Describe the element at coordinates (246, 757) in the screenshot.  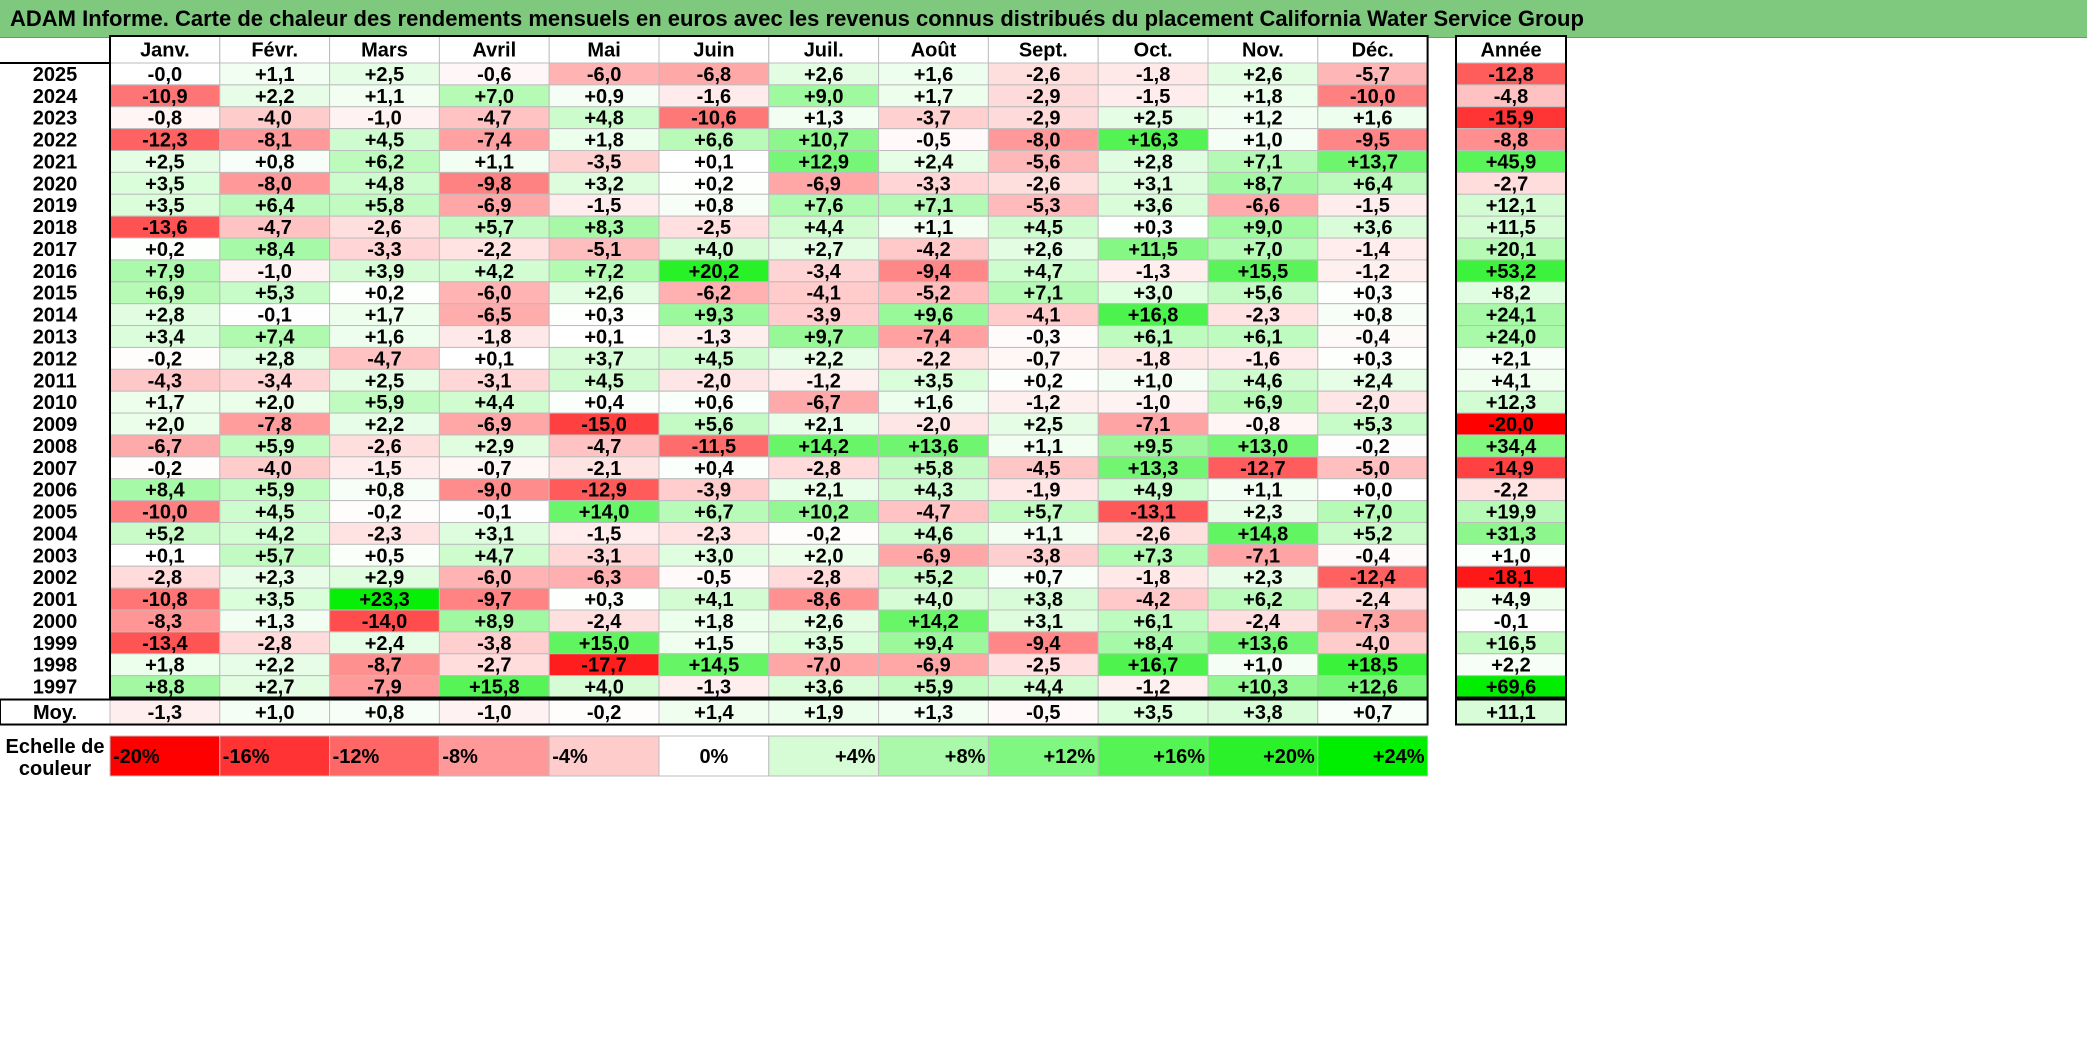
I see `color-scale-stop: -16%` at that location.